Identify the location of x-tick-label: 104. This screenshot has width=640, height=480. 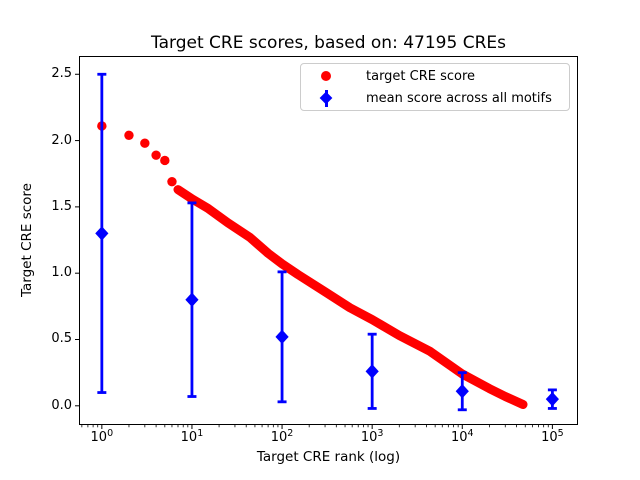
(462, 436).